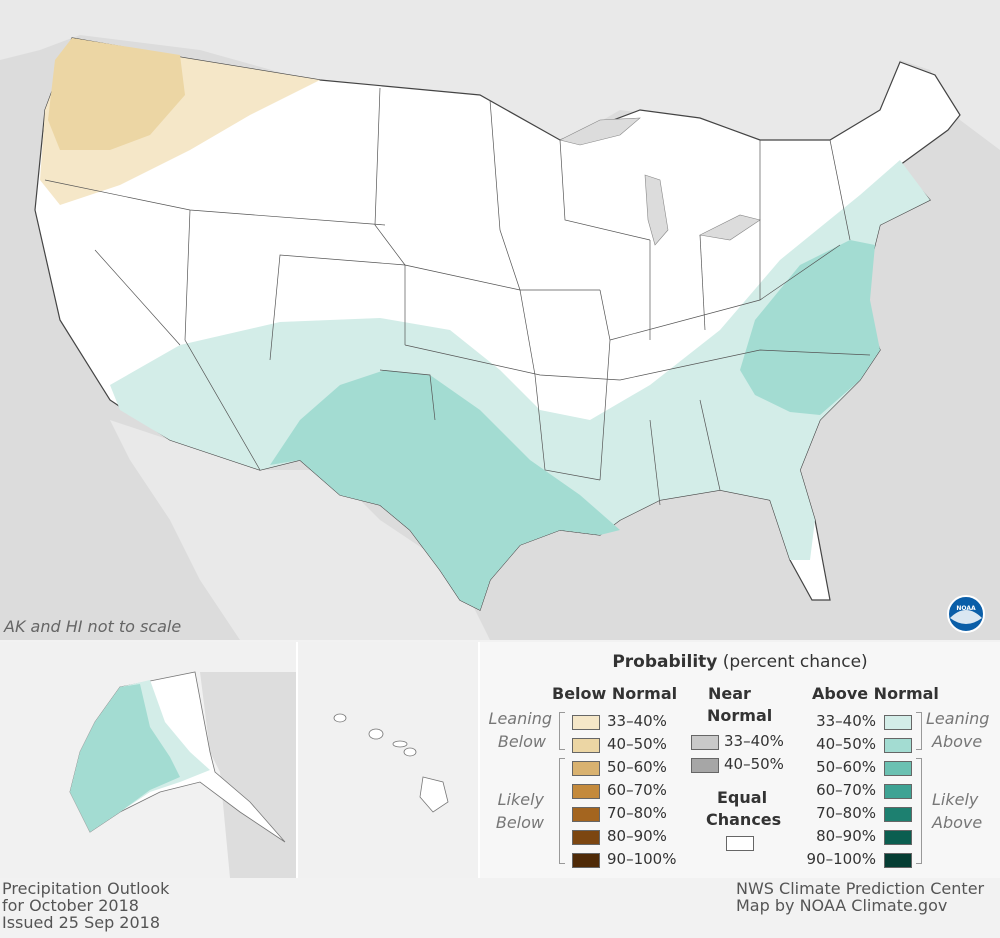 Image resolution: width=1000 pixels, height=938 pixels. I want to click on noaa-logo: NOAA, so click(966, 614).